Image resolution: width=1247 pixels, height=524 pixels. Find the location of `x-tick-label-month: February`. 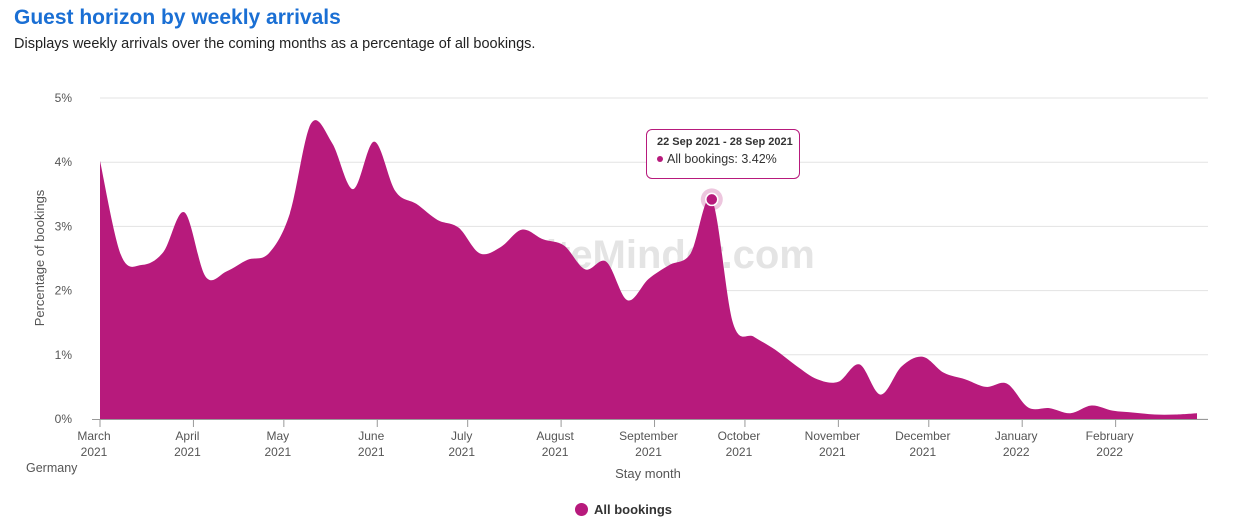

x-tick-label-month: February is located at coordinates (1110, 436).